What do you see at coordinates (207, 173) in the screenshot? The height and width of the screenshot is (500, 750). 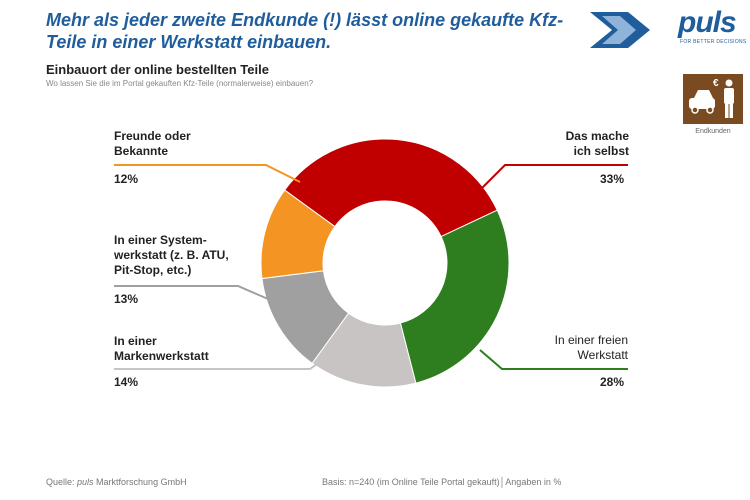 I see `leader-line-friends` at bounding box center [207, 173].